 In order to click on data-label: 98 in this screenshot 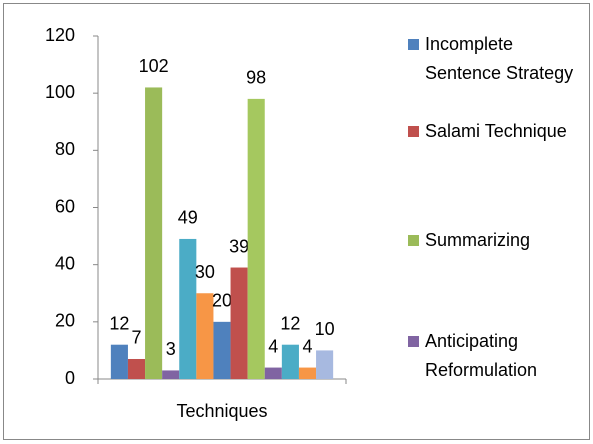, I will do `click(256, 78)`.